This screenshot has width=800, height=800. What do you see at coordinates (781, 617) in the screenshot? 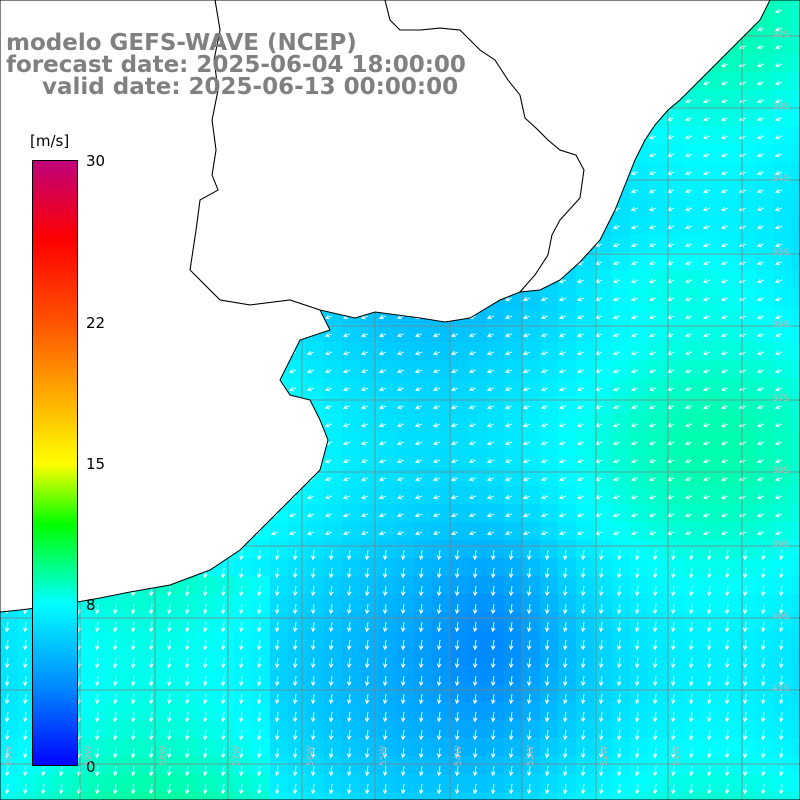
I see `latitude-label: 40S` at bounding box center [781, 617].